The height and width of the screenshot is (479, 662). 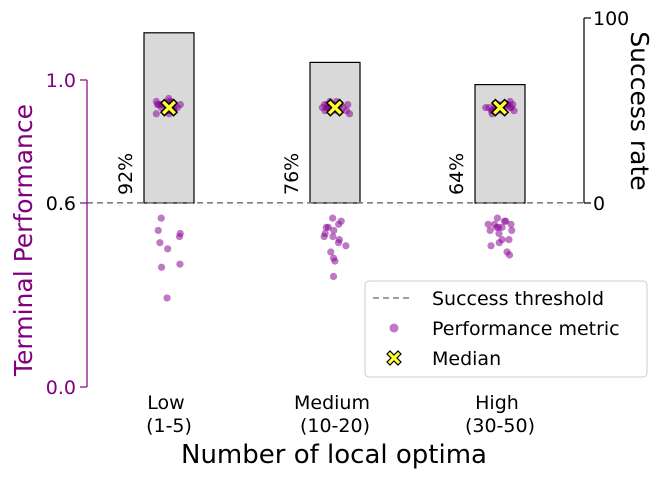 What do you see at coordinates (611, 19) in the screenshot?
I see `right-tick-label: 100` at bounding box center [611, 19].